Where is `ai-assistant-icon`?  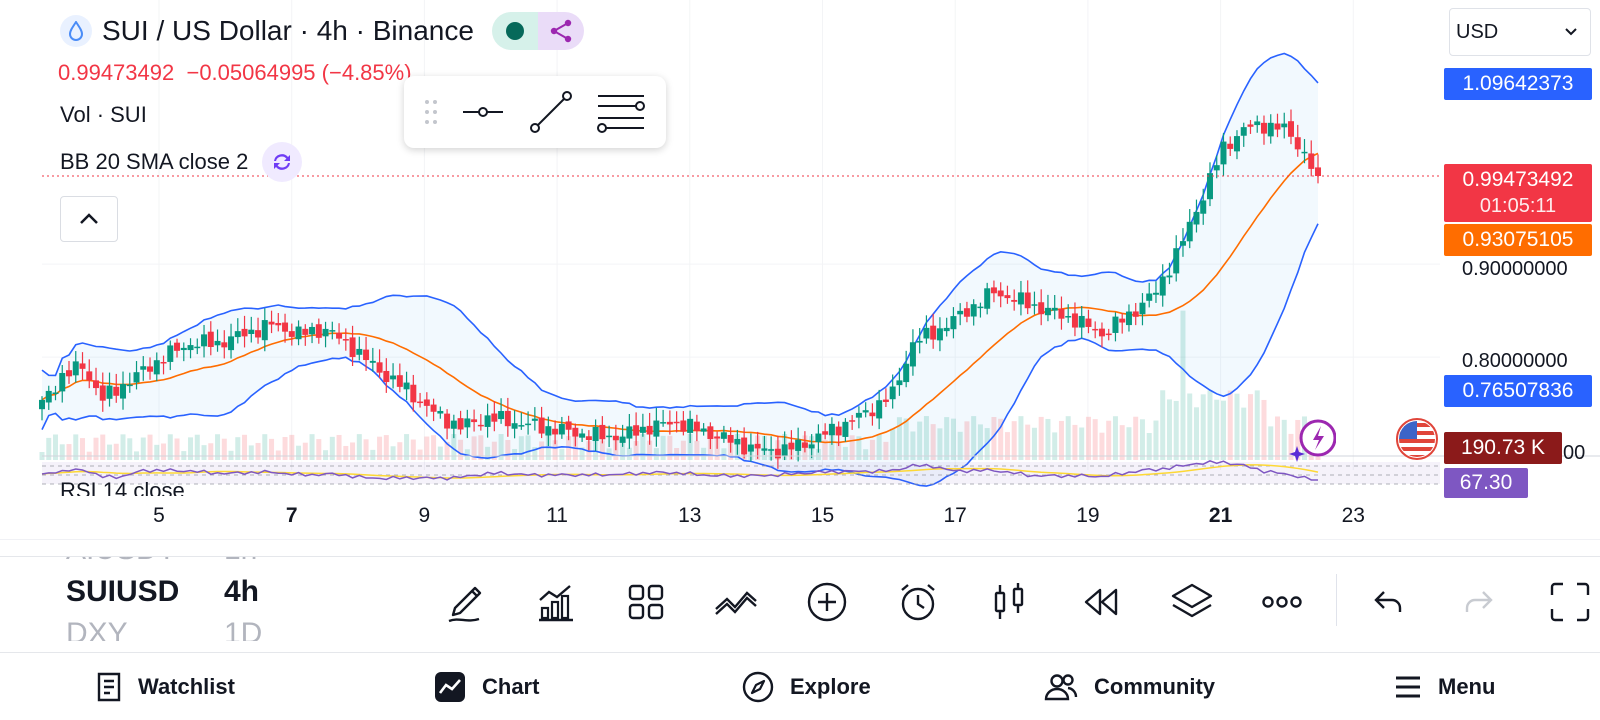
ai-assistant-icon is located at coordinates (1312, 442).